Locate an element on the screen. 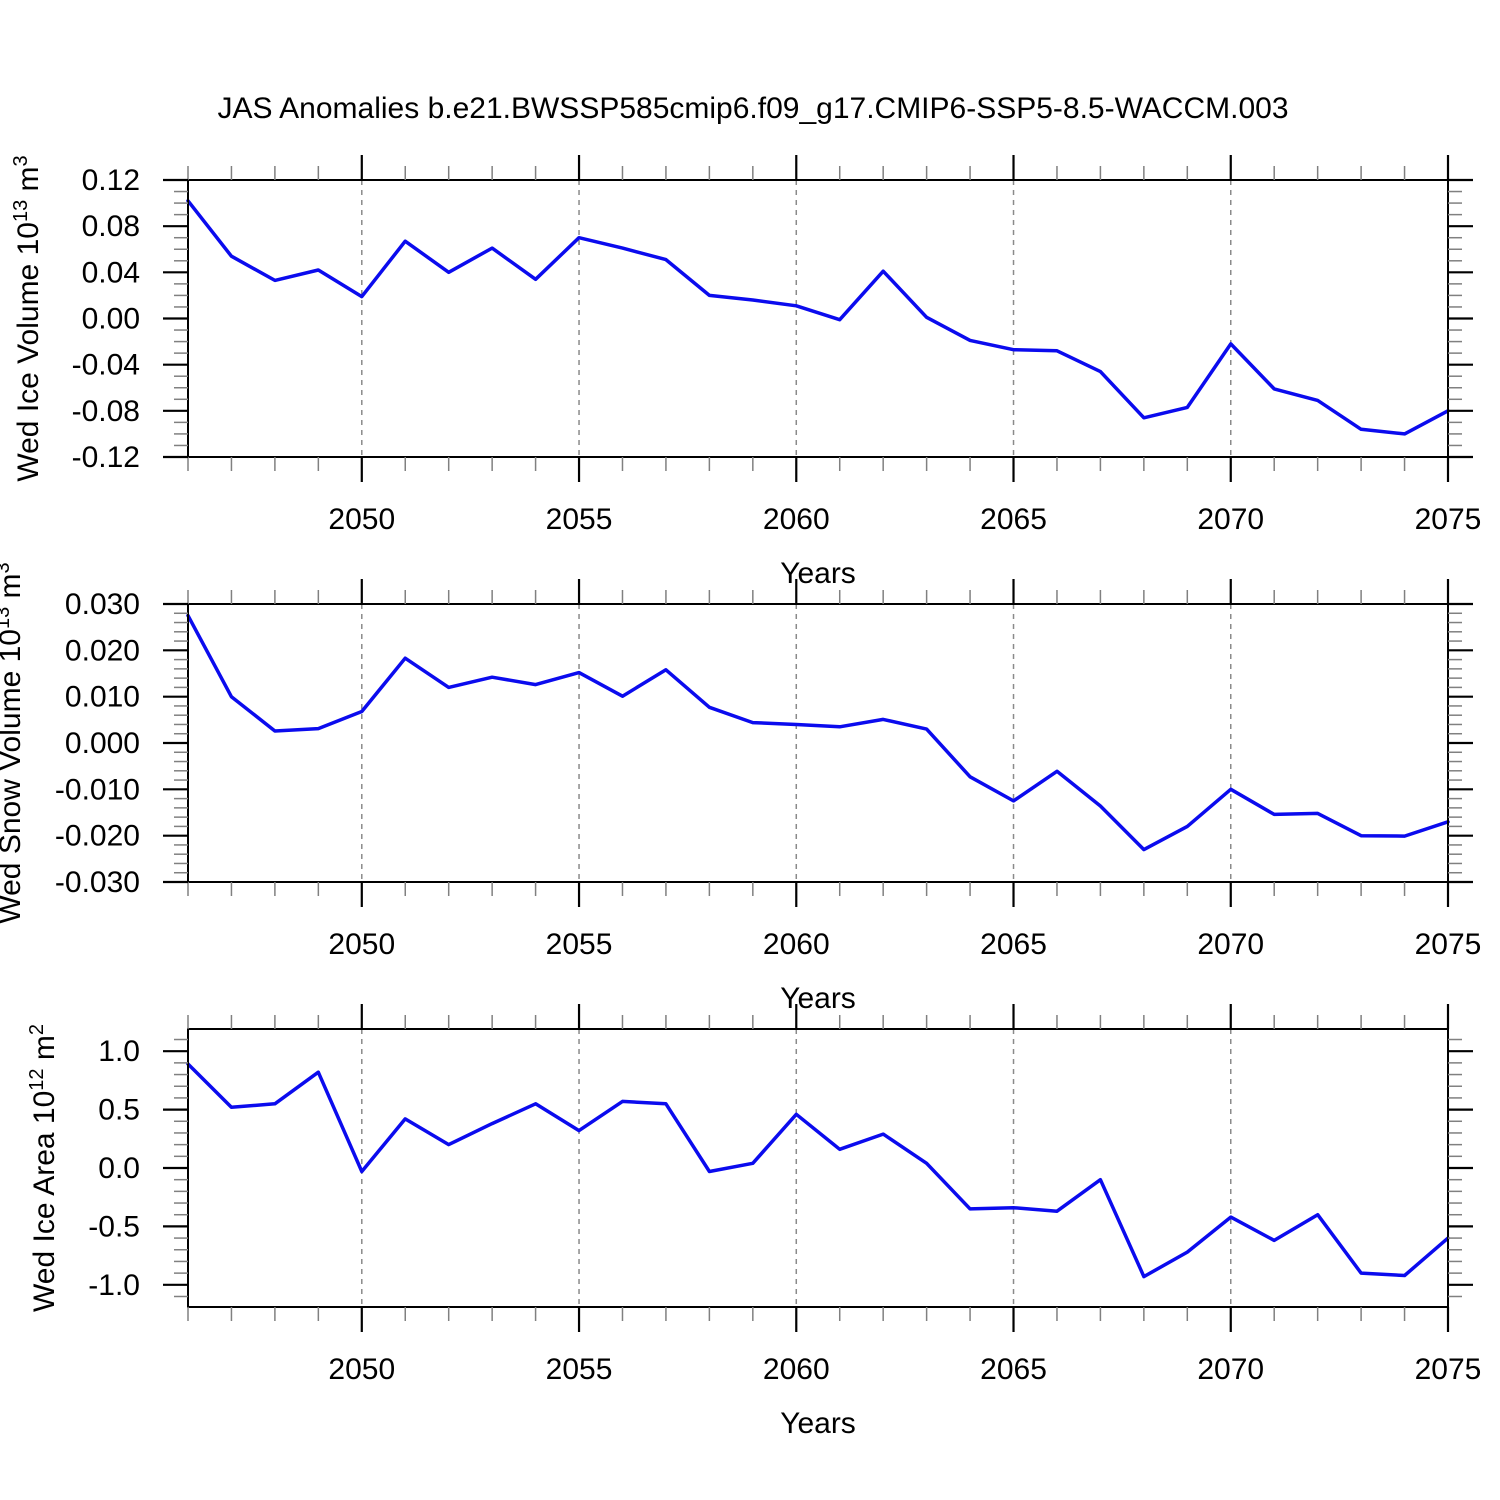 Image resolution: width=1500 pixels, height=1500 pixels. y-tick-label: -0.020 is located at coordinates (97, 836).